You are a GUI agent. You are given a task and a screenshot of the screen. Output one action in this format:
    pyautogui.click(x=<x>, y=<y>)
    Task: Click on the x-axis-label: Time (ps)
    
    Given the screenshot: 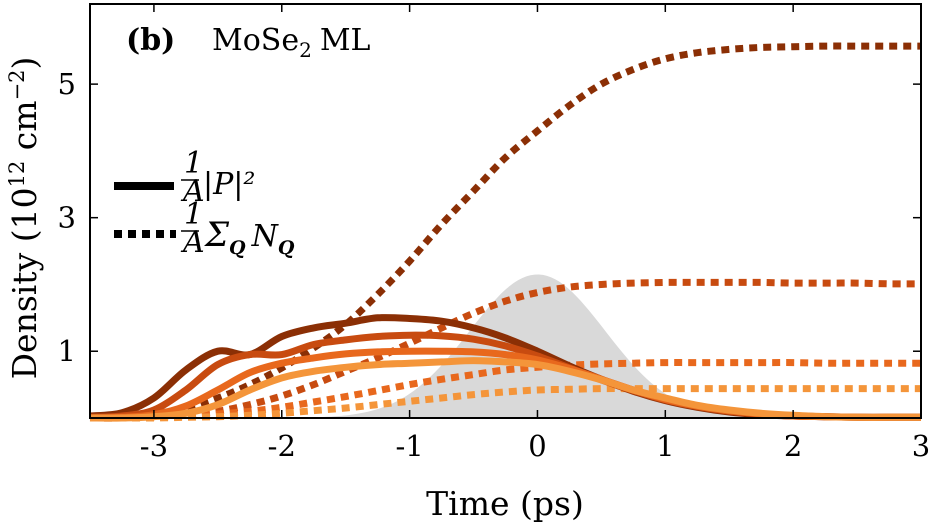 What is the action you would take?
    pyautogui.click(x=505, y=503)
    